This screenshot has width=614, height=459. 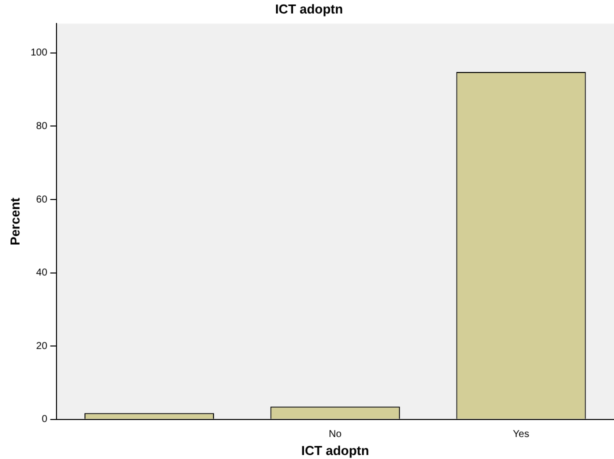 I want to click on x-tick-label: Yes, so click(x=521, y=434).